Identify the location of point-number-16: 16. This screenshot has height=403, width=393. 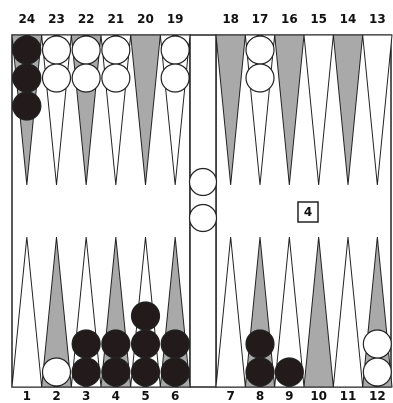
(289, 19).